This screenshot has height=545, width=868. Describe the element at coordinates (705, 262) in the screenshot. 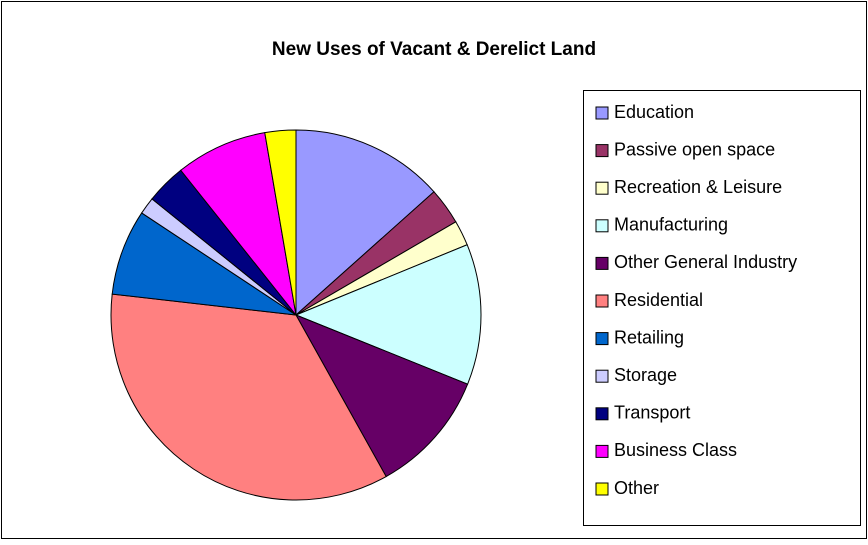

I see `legend-label: Other General Industry` at that location.